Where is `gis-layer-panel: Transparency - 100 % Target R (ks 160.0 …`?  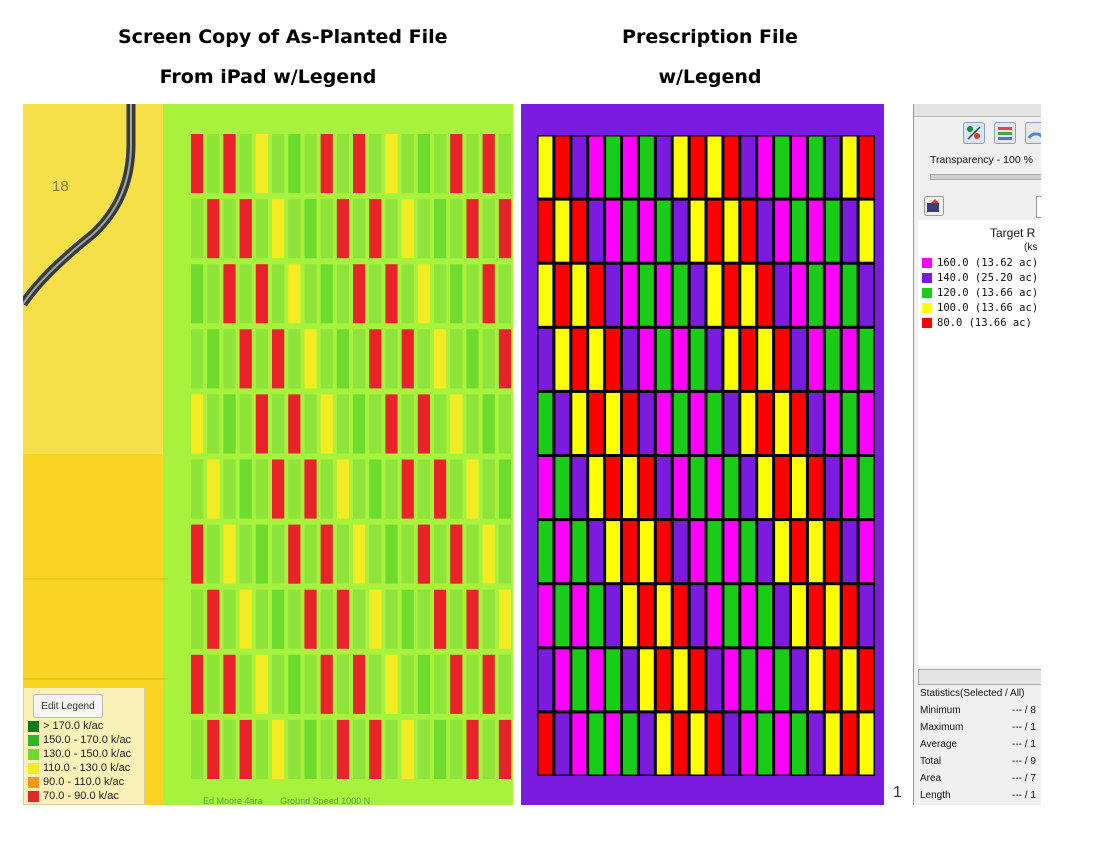
gis-layer-panel: Transparency - 100 % Target R (ks 160.0 … is located at coordinates (977, 454).